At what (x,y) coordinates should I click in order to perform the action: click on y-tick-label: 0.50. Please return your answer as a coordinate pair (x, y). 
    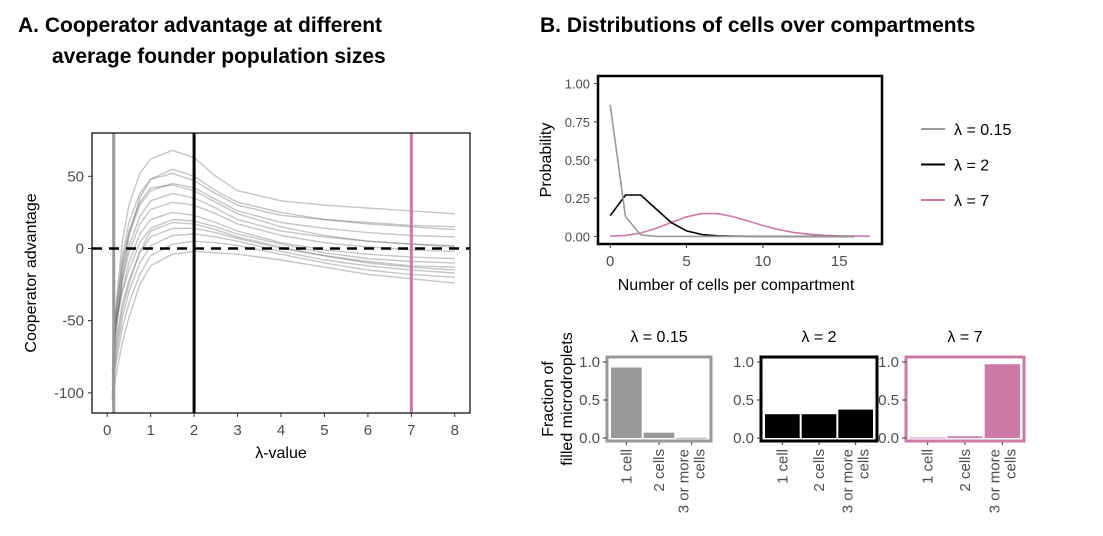
    Looking at the image, I should click on (577, 160).